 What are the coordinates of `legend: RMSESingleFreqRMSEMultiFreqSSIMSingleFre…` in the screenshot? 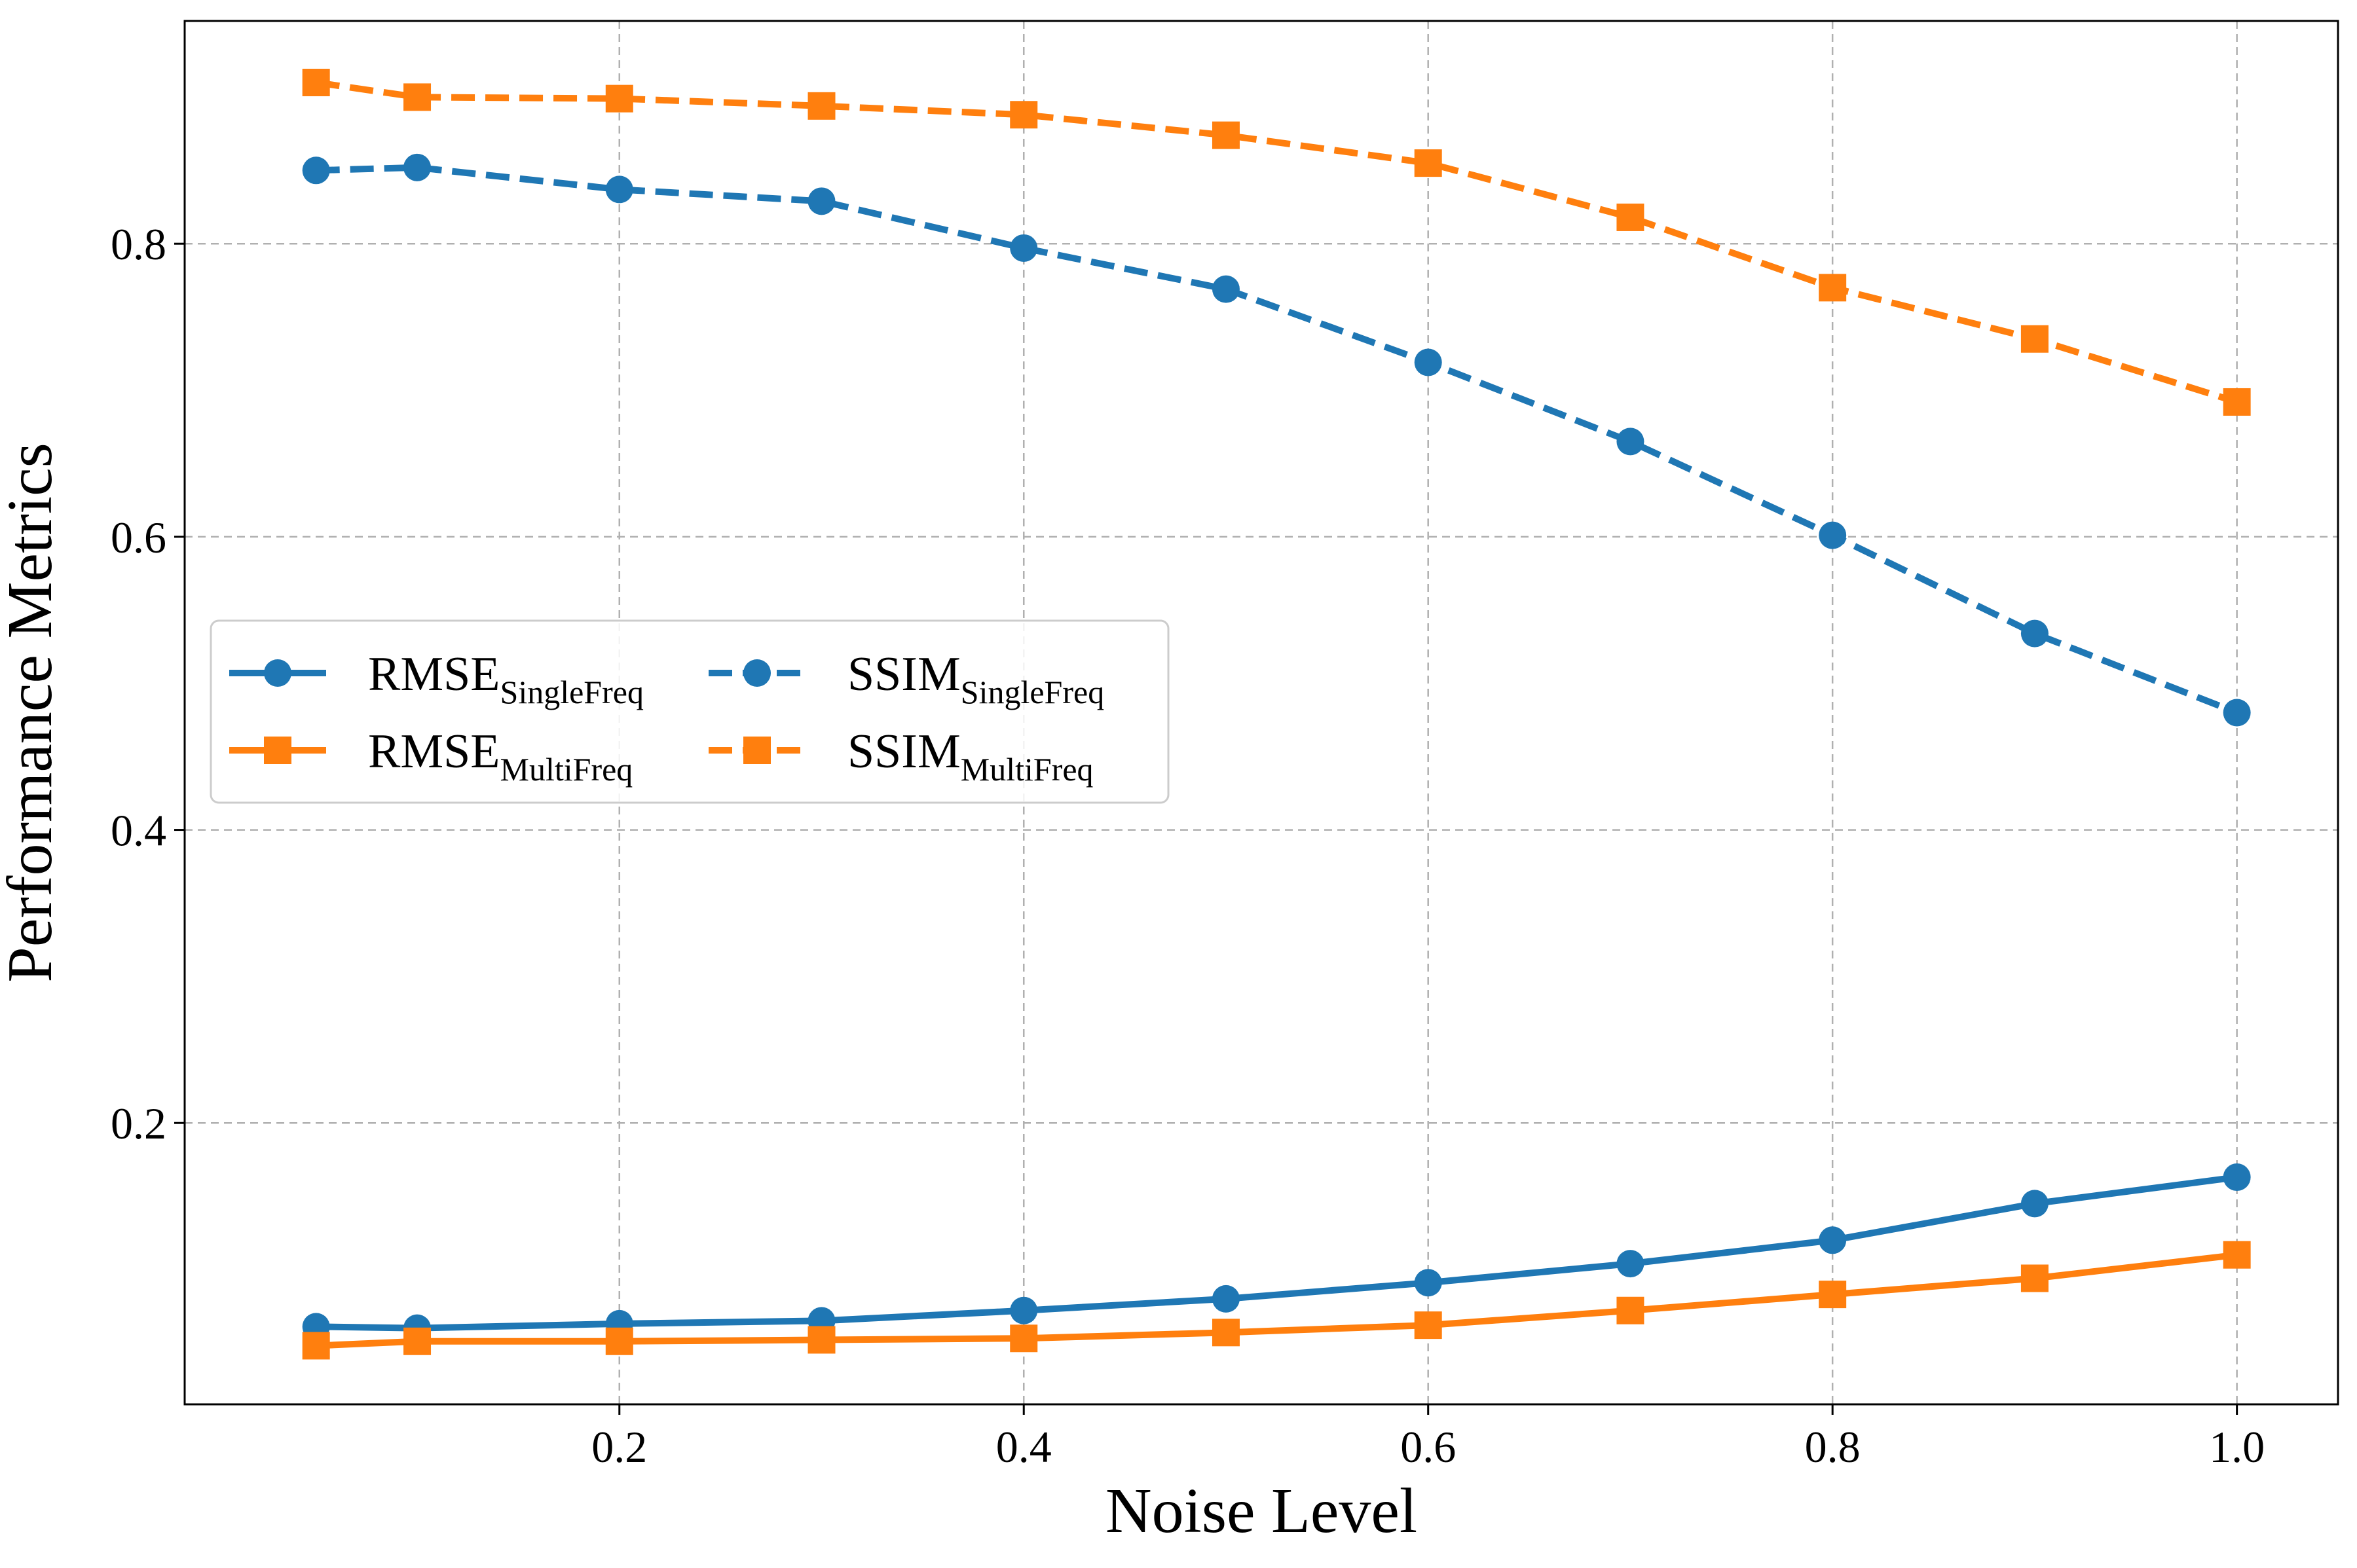 It's located at (690, 711).